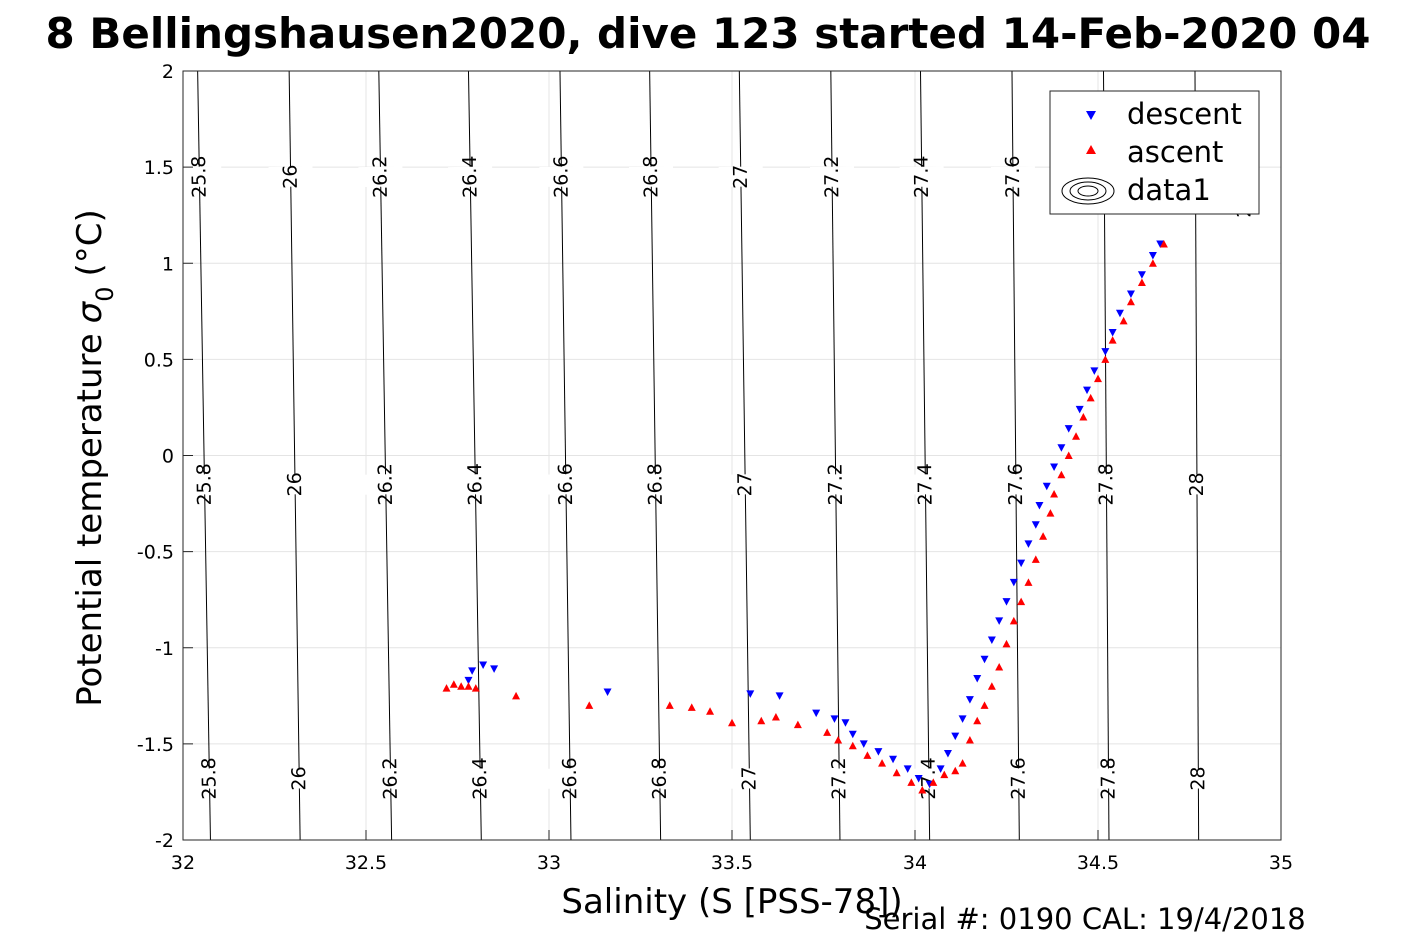 The image size is (1417, 945). I want to click on y-tick-label: -1.5, so click(155, 745).